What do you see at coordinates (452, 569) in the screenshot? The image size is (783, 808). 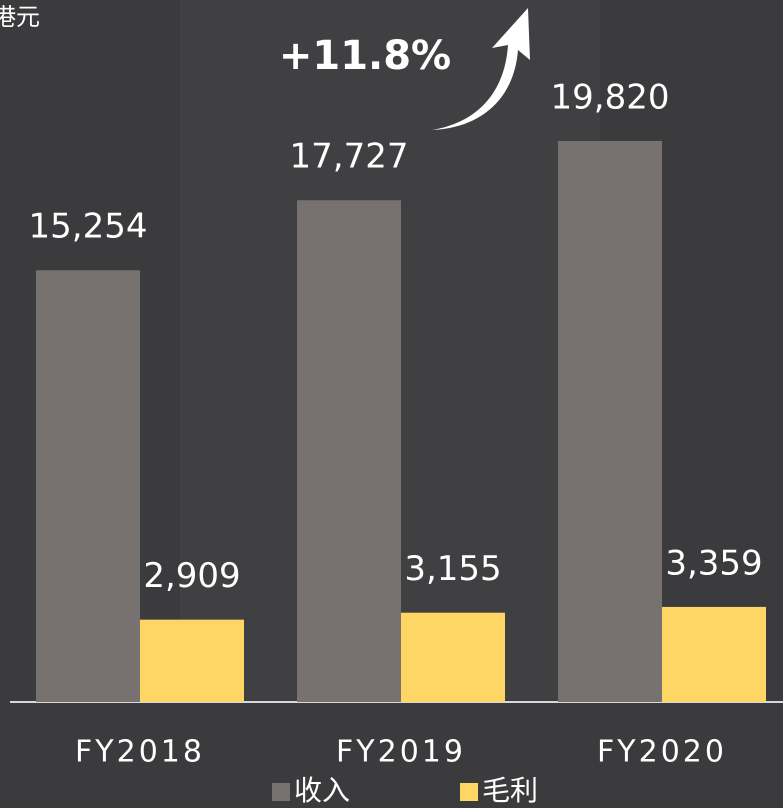 I see `data-label: 3,155` at bounding box center [452, 569].